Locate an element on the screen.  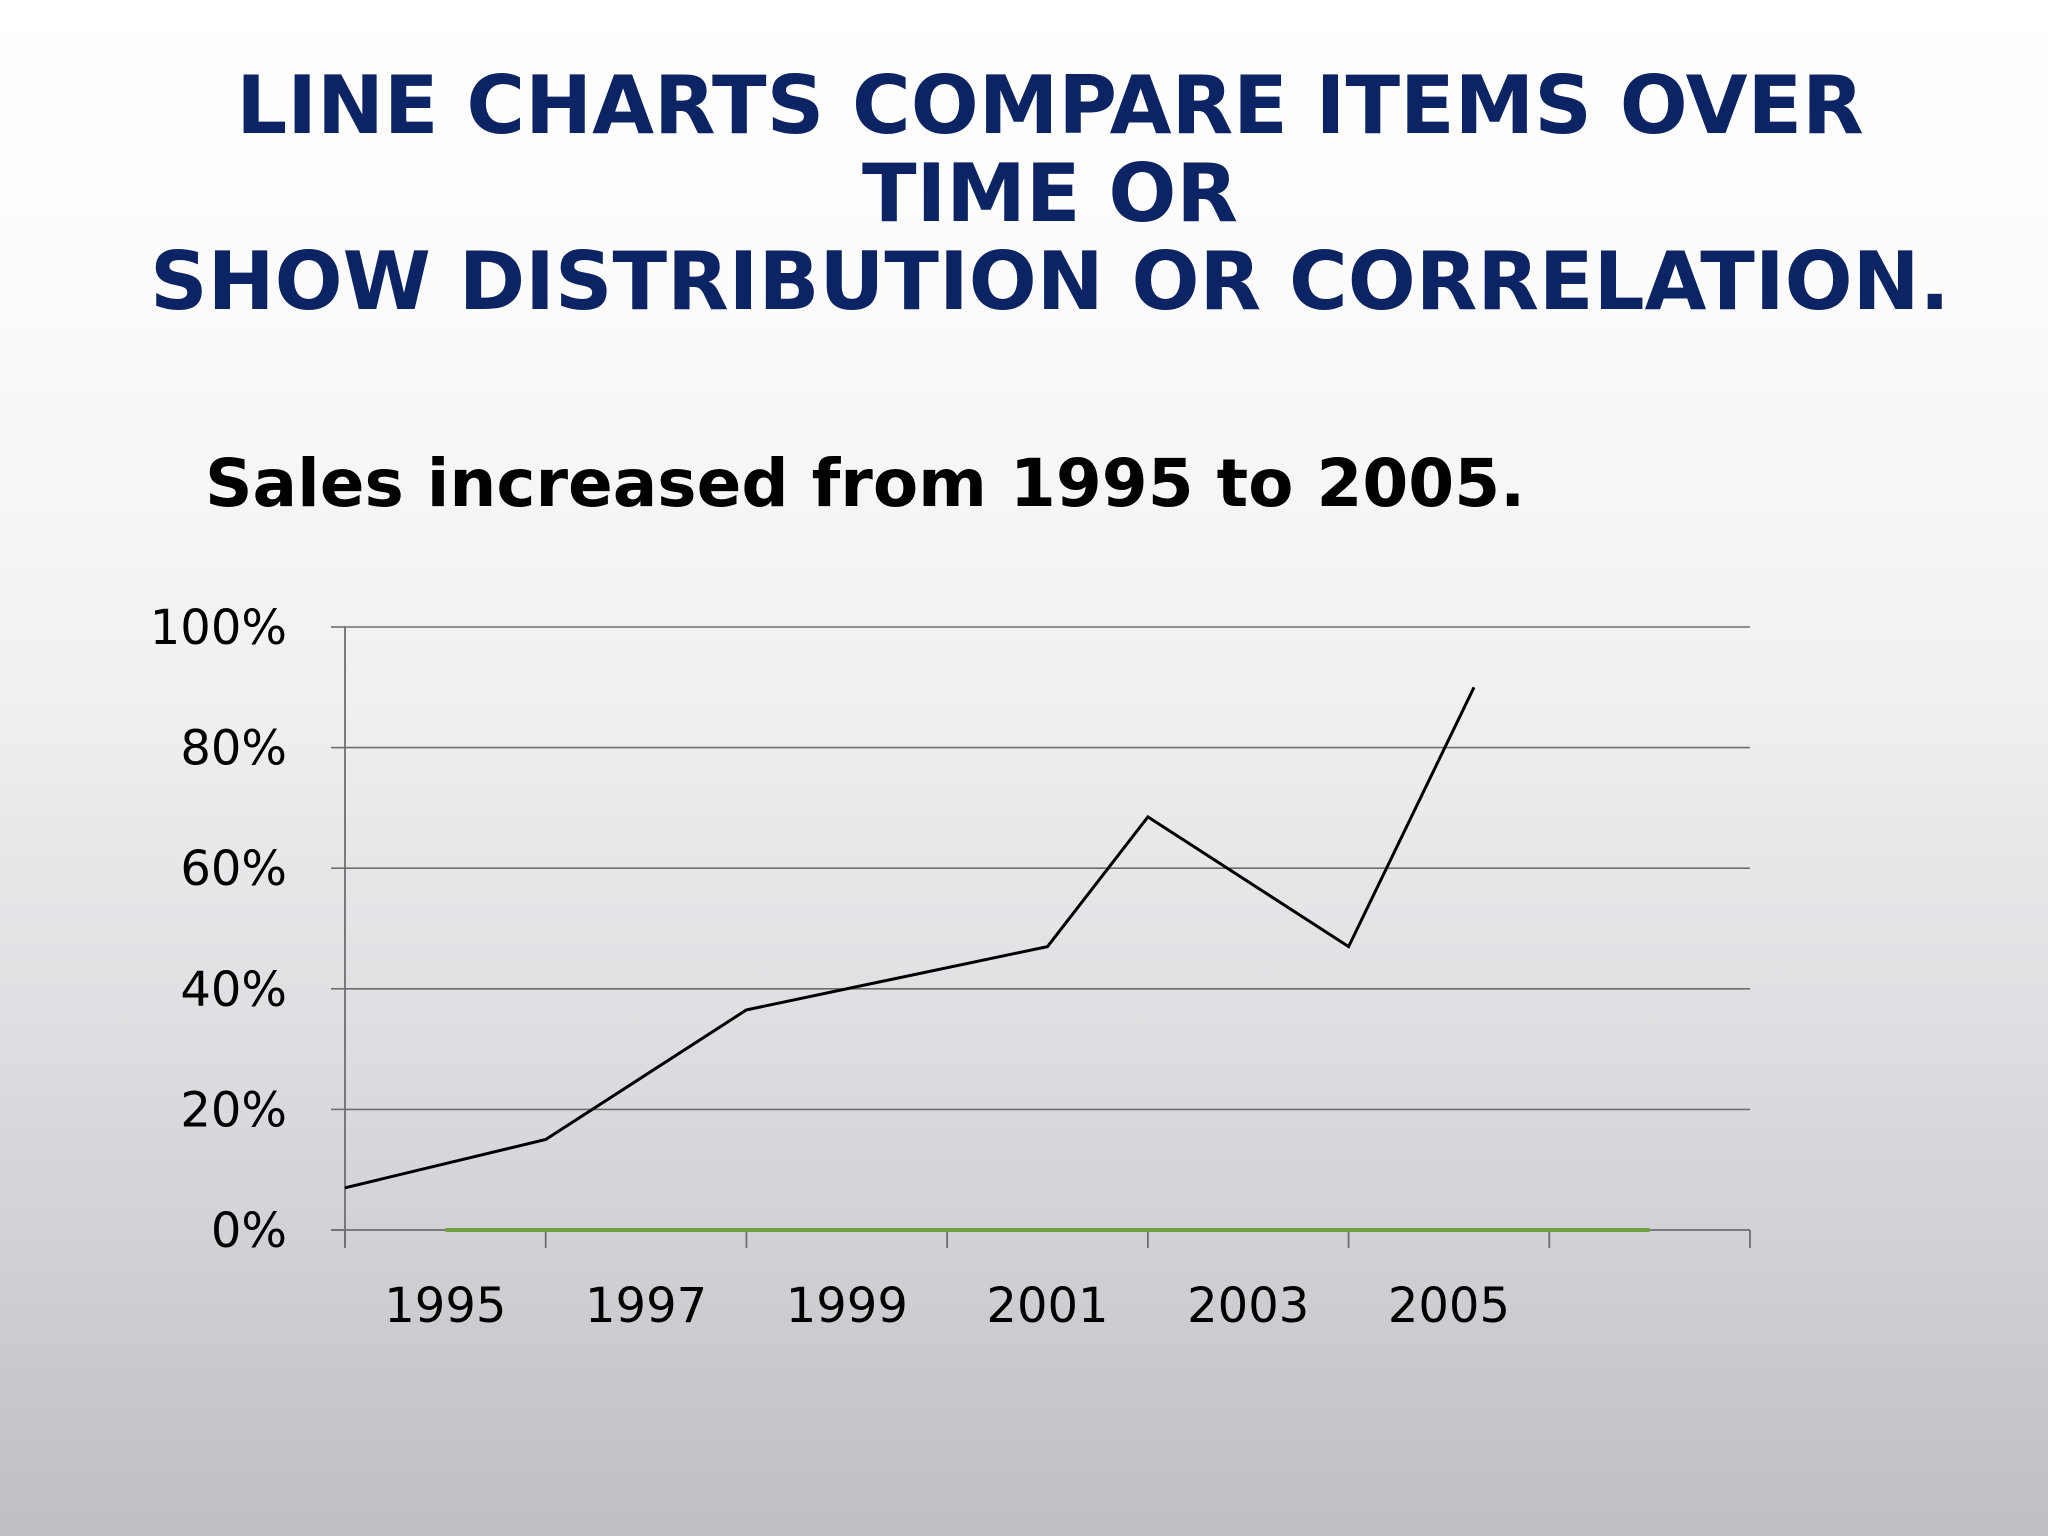
y-tick-label: 60% is located at coordinates (233, 869).